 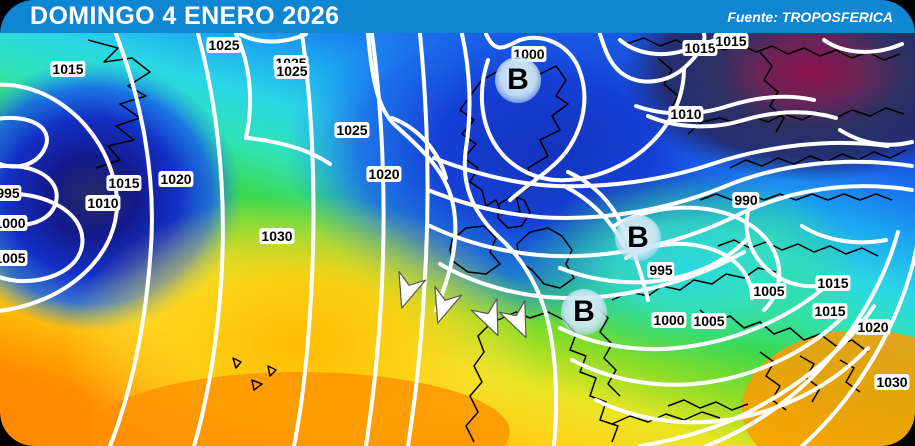 What do you see at coordinates (810, 17) in the screenshot?
I see `source-credit: Fuente: TROPOSFERICA` at bounding box center [810, 17].